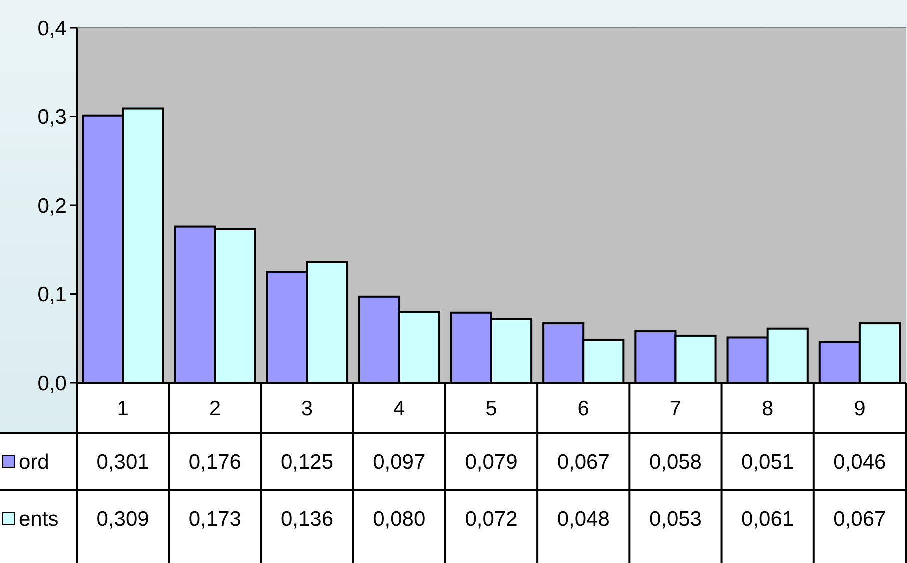 This screenshot has width=907, height=563. I want to click on x-tick-label: 6, so click(584, 408).